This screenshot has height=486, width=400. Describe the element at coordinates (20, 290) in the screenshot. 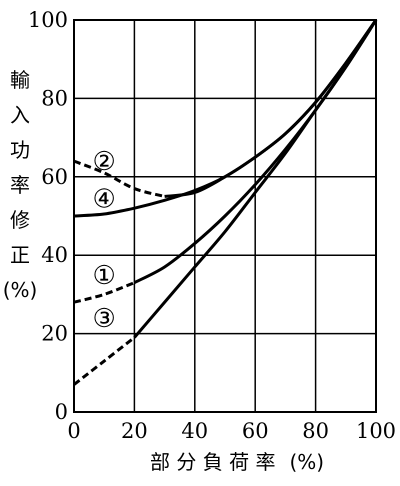

I see `y-title-unit: (%)` at that location.